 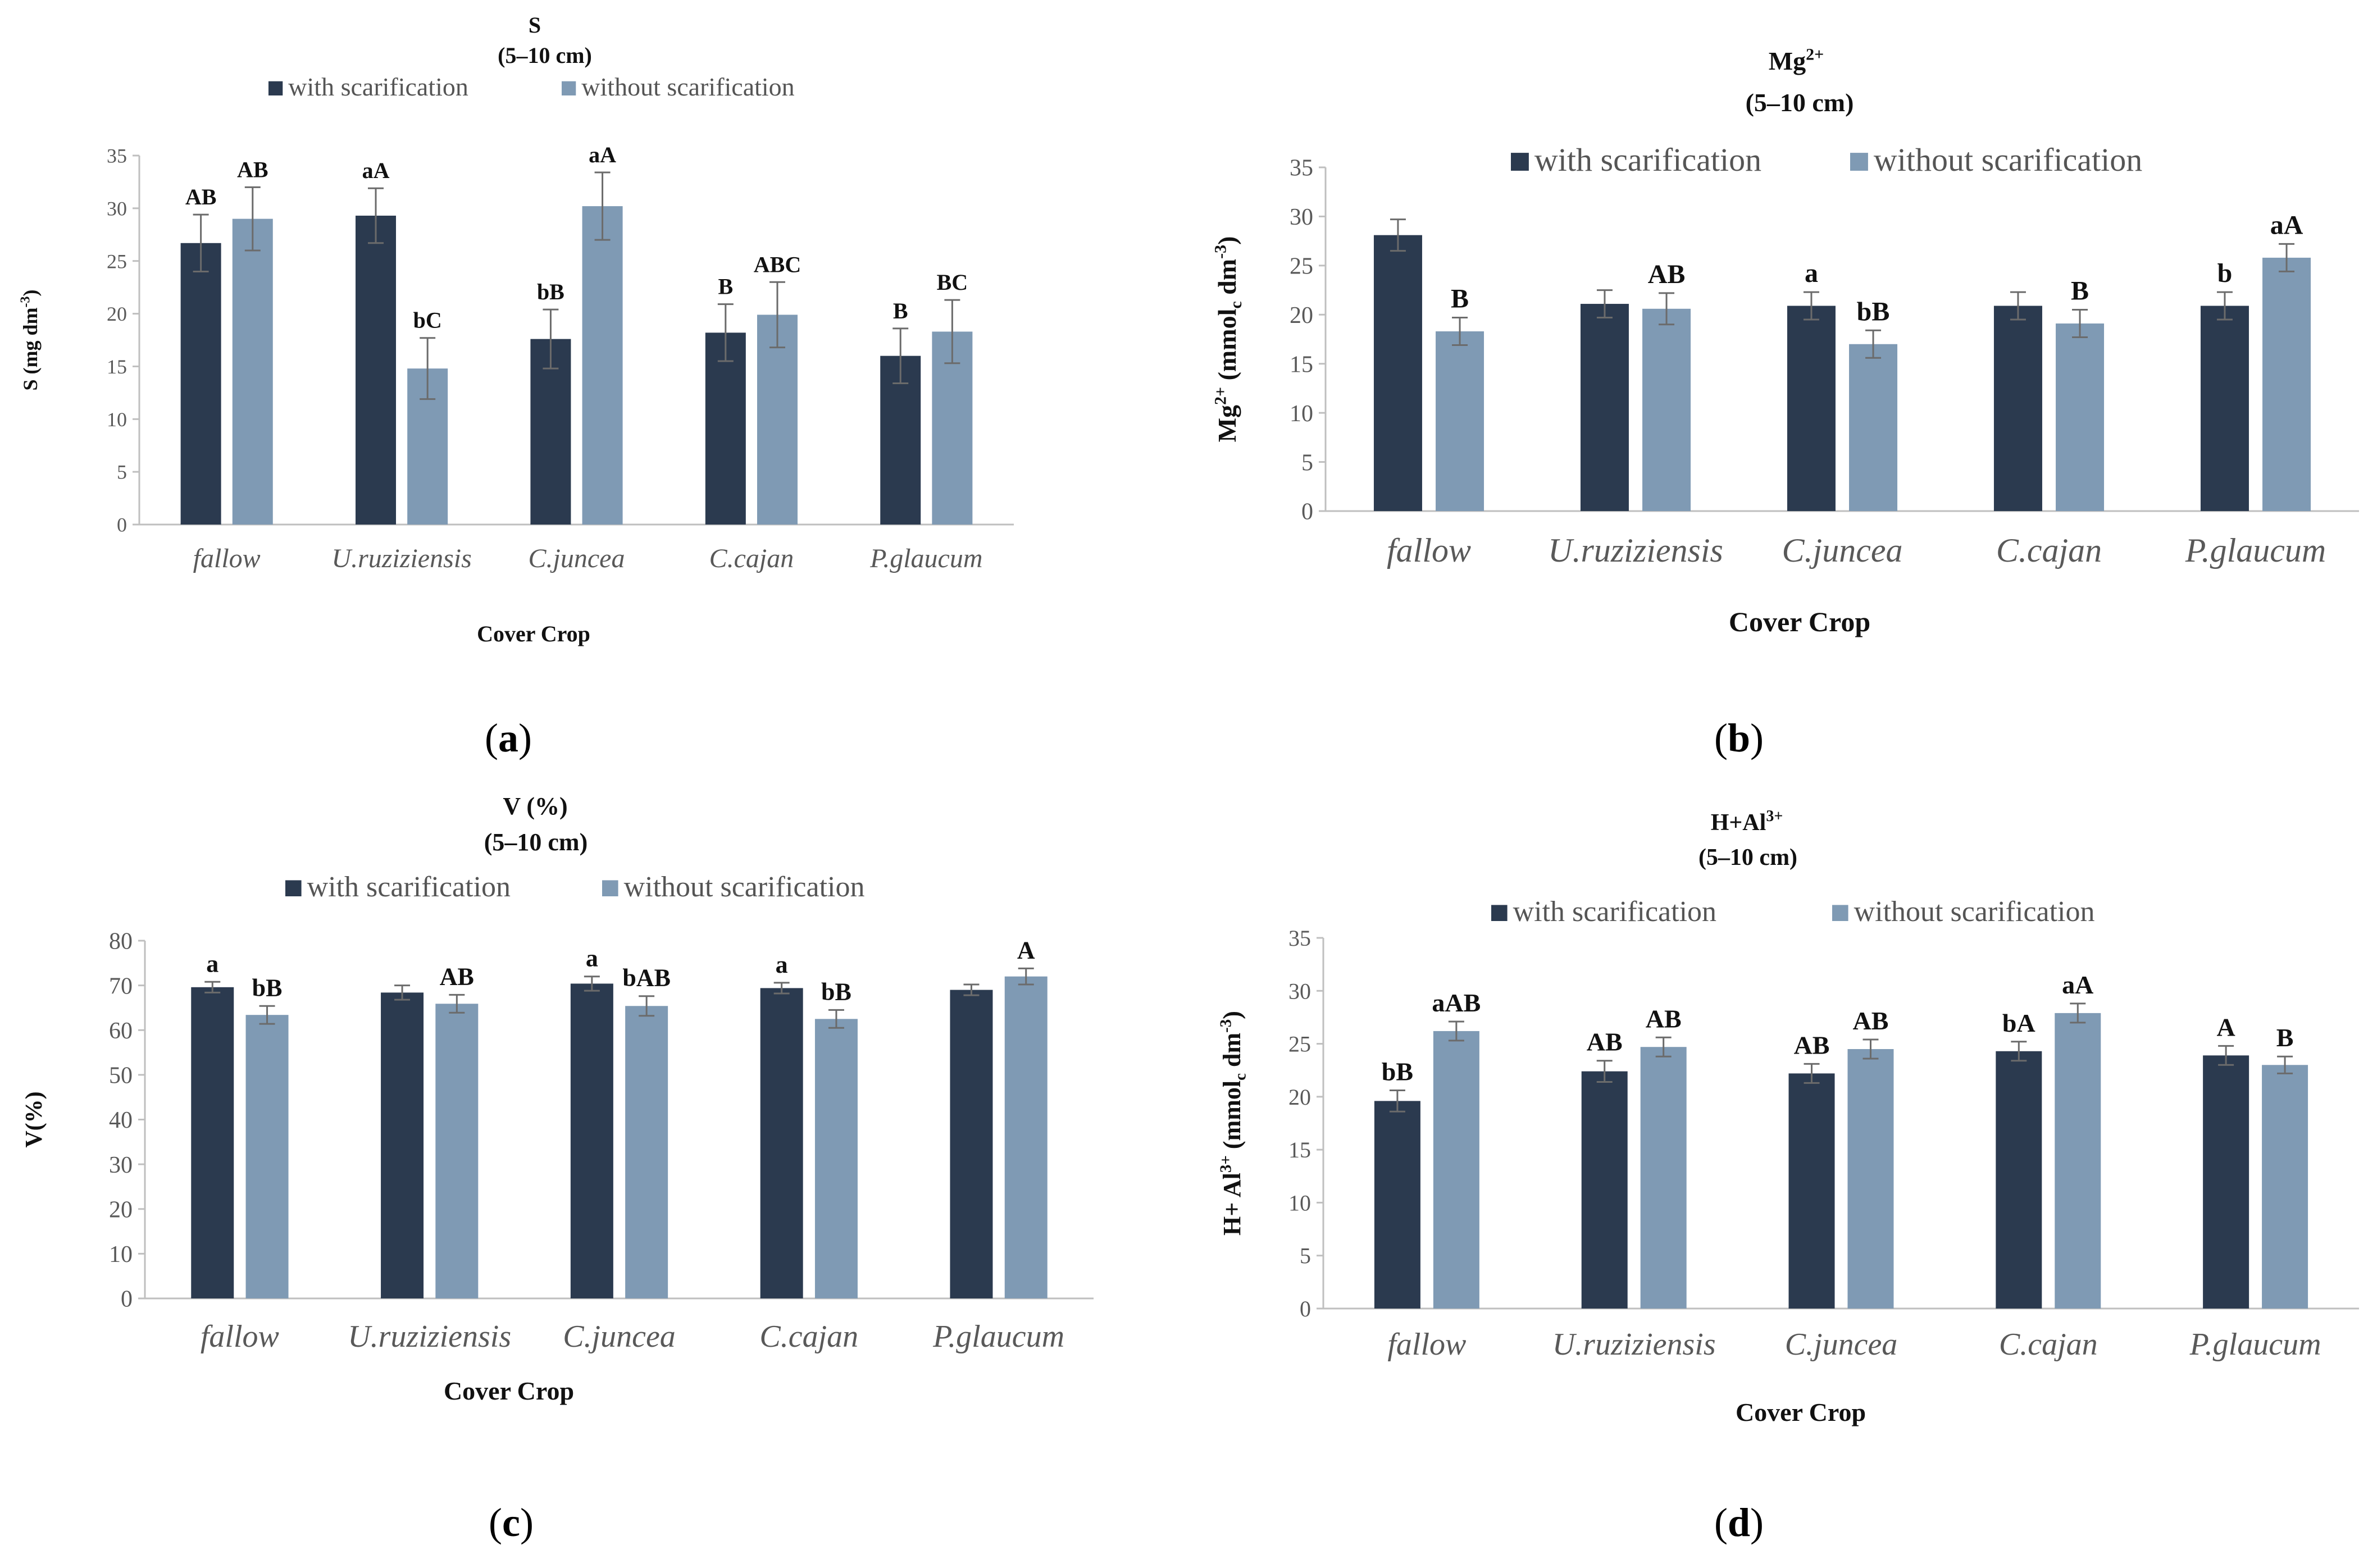 I want to click on significance-letter: b, so click(x=2225, y=273).